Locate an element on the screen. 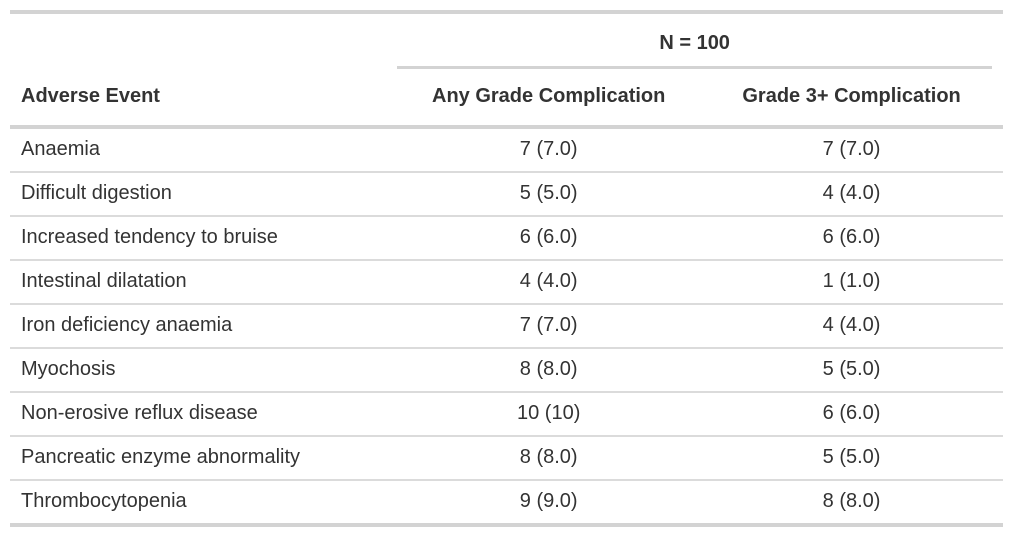  any-grade-cell: 5 (5.0) is located at coordinates (549, 194).